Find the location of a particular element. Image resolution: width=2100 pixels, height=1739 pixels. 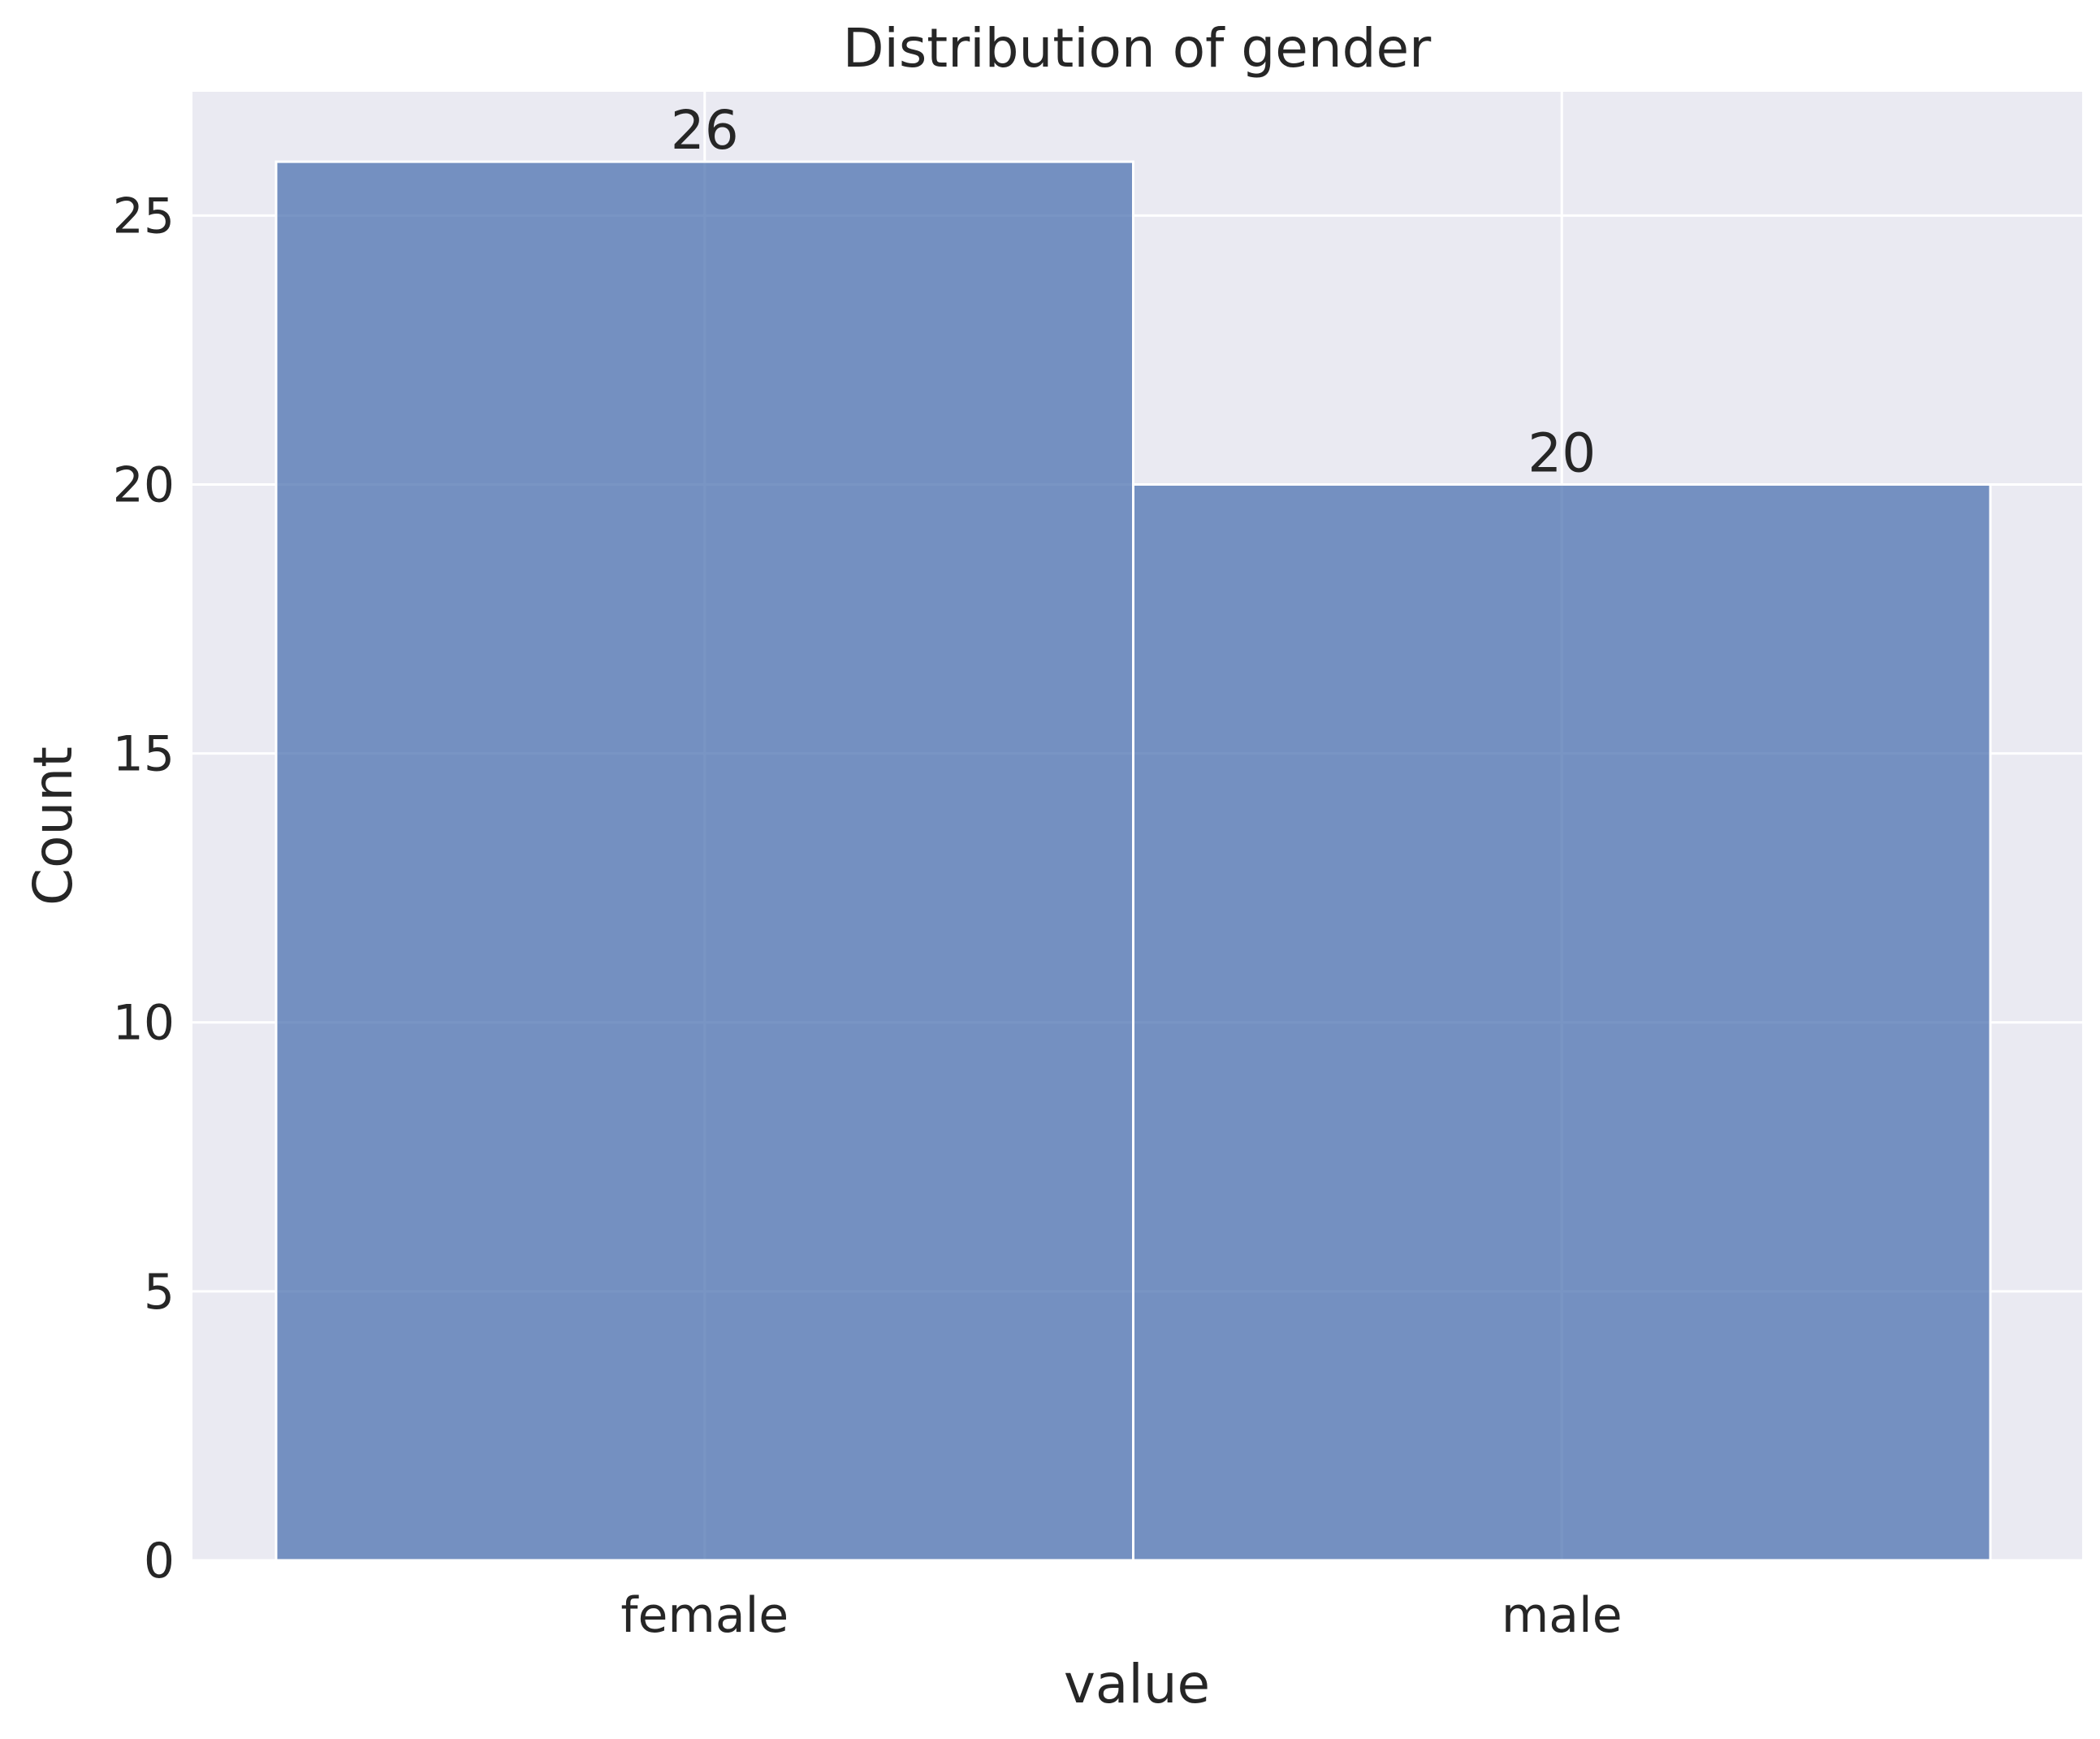

data-labels: 26 20 is located at coordinates (1134, 291).